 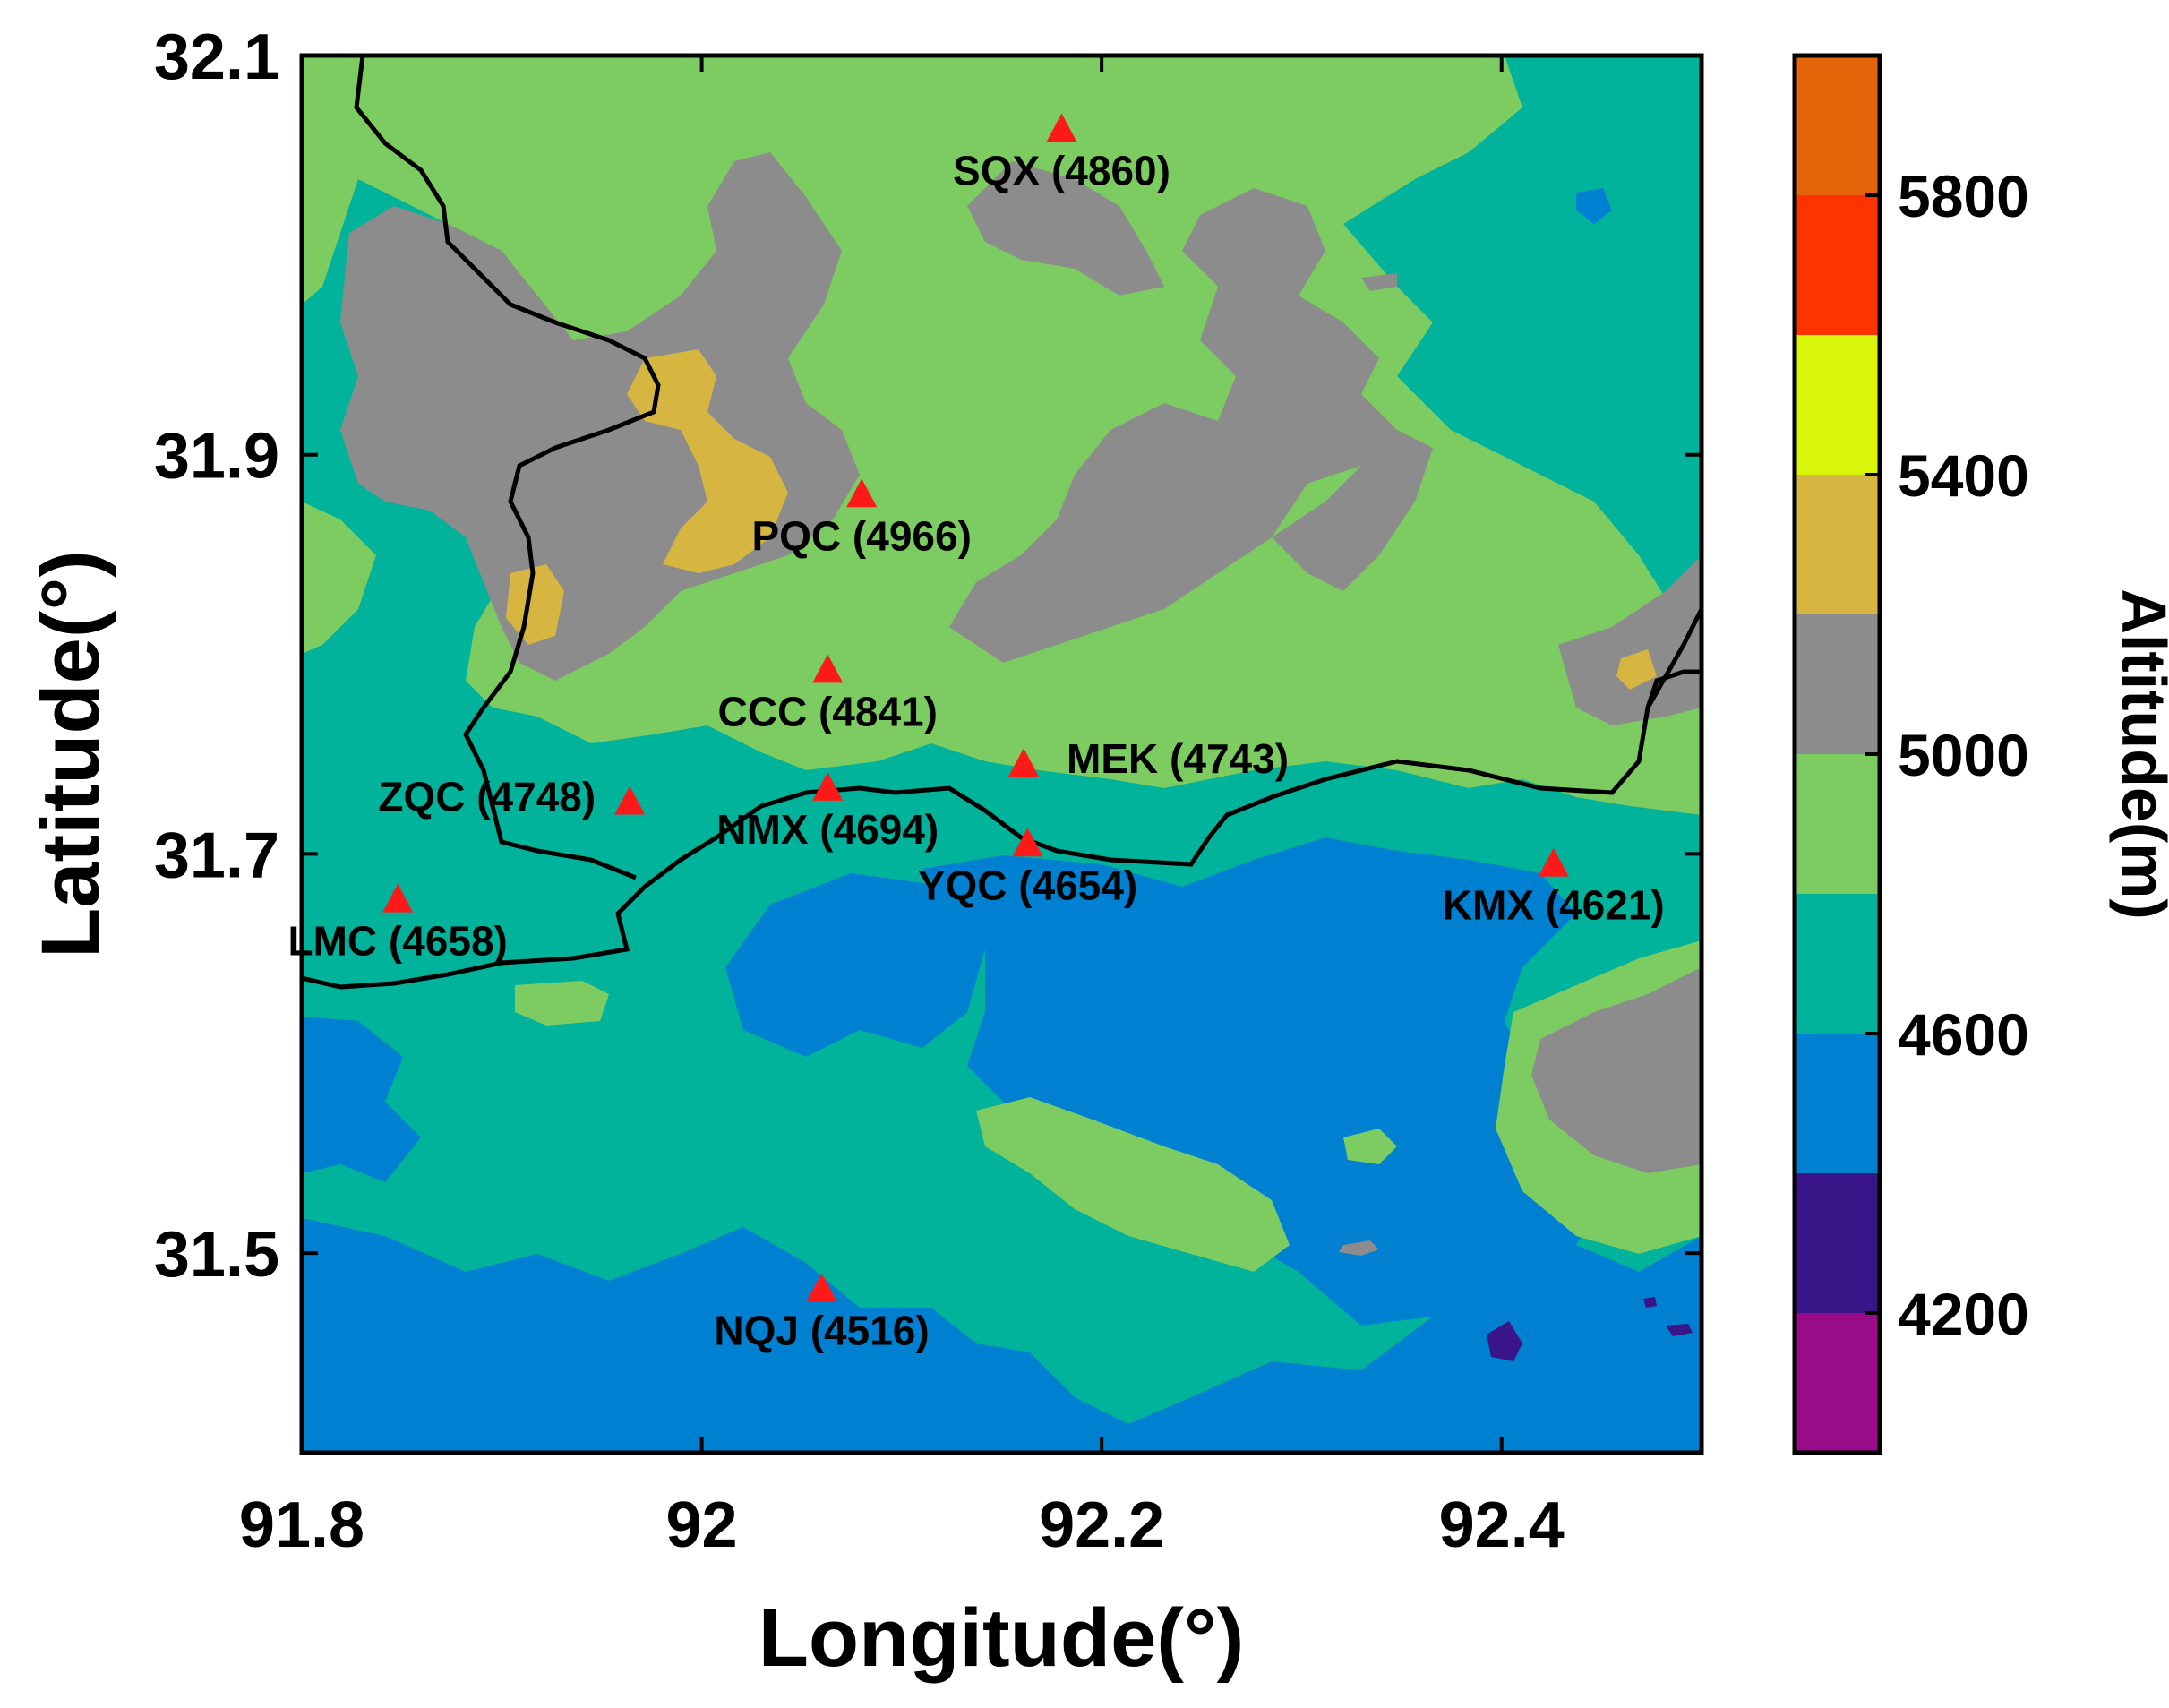 What do you see at coordinates (1002, 1638) in the screenshot?
I see `x-axis-title: Longitude(°)` at bounding box center [1002, 1638].